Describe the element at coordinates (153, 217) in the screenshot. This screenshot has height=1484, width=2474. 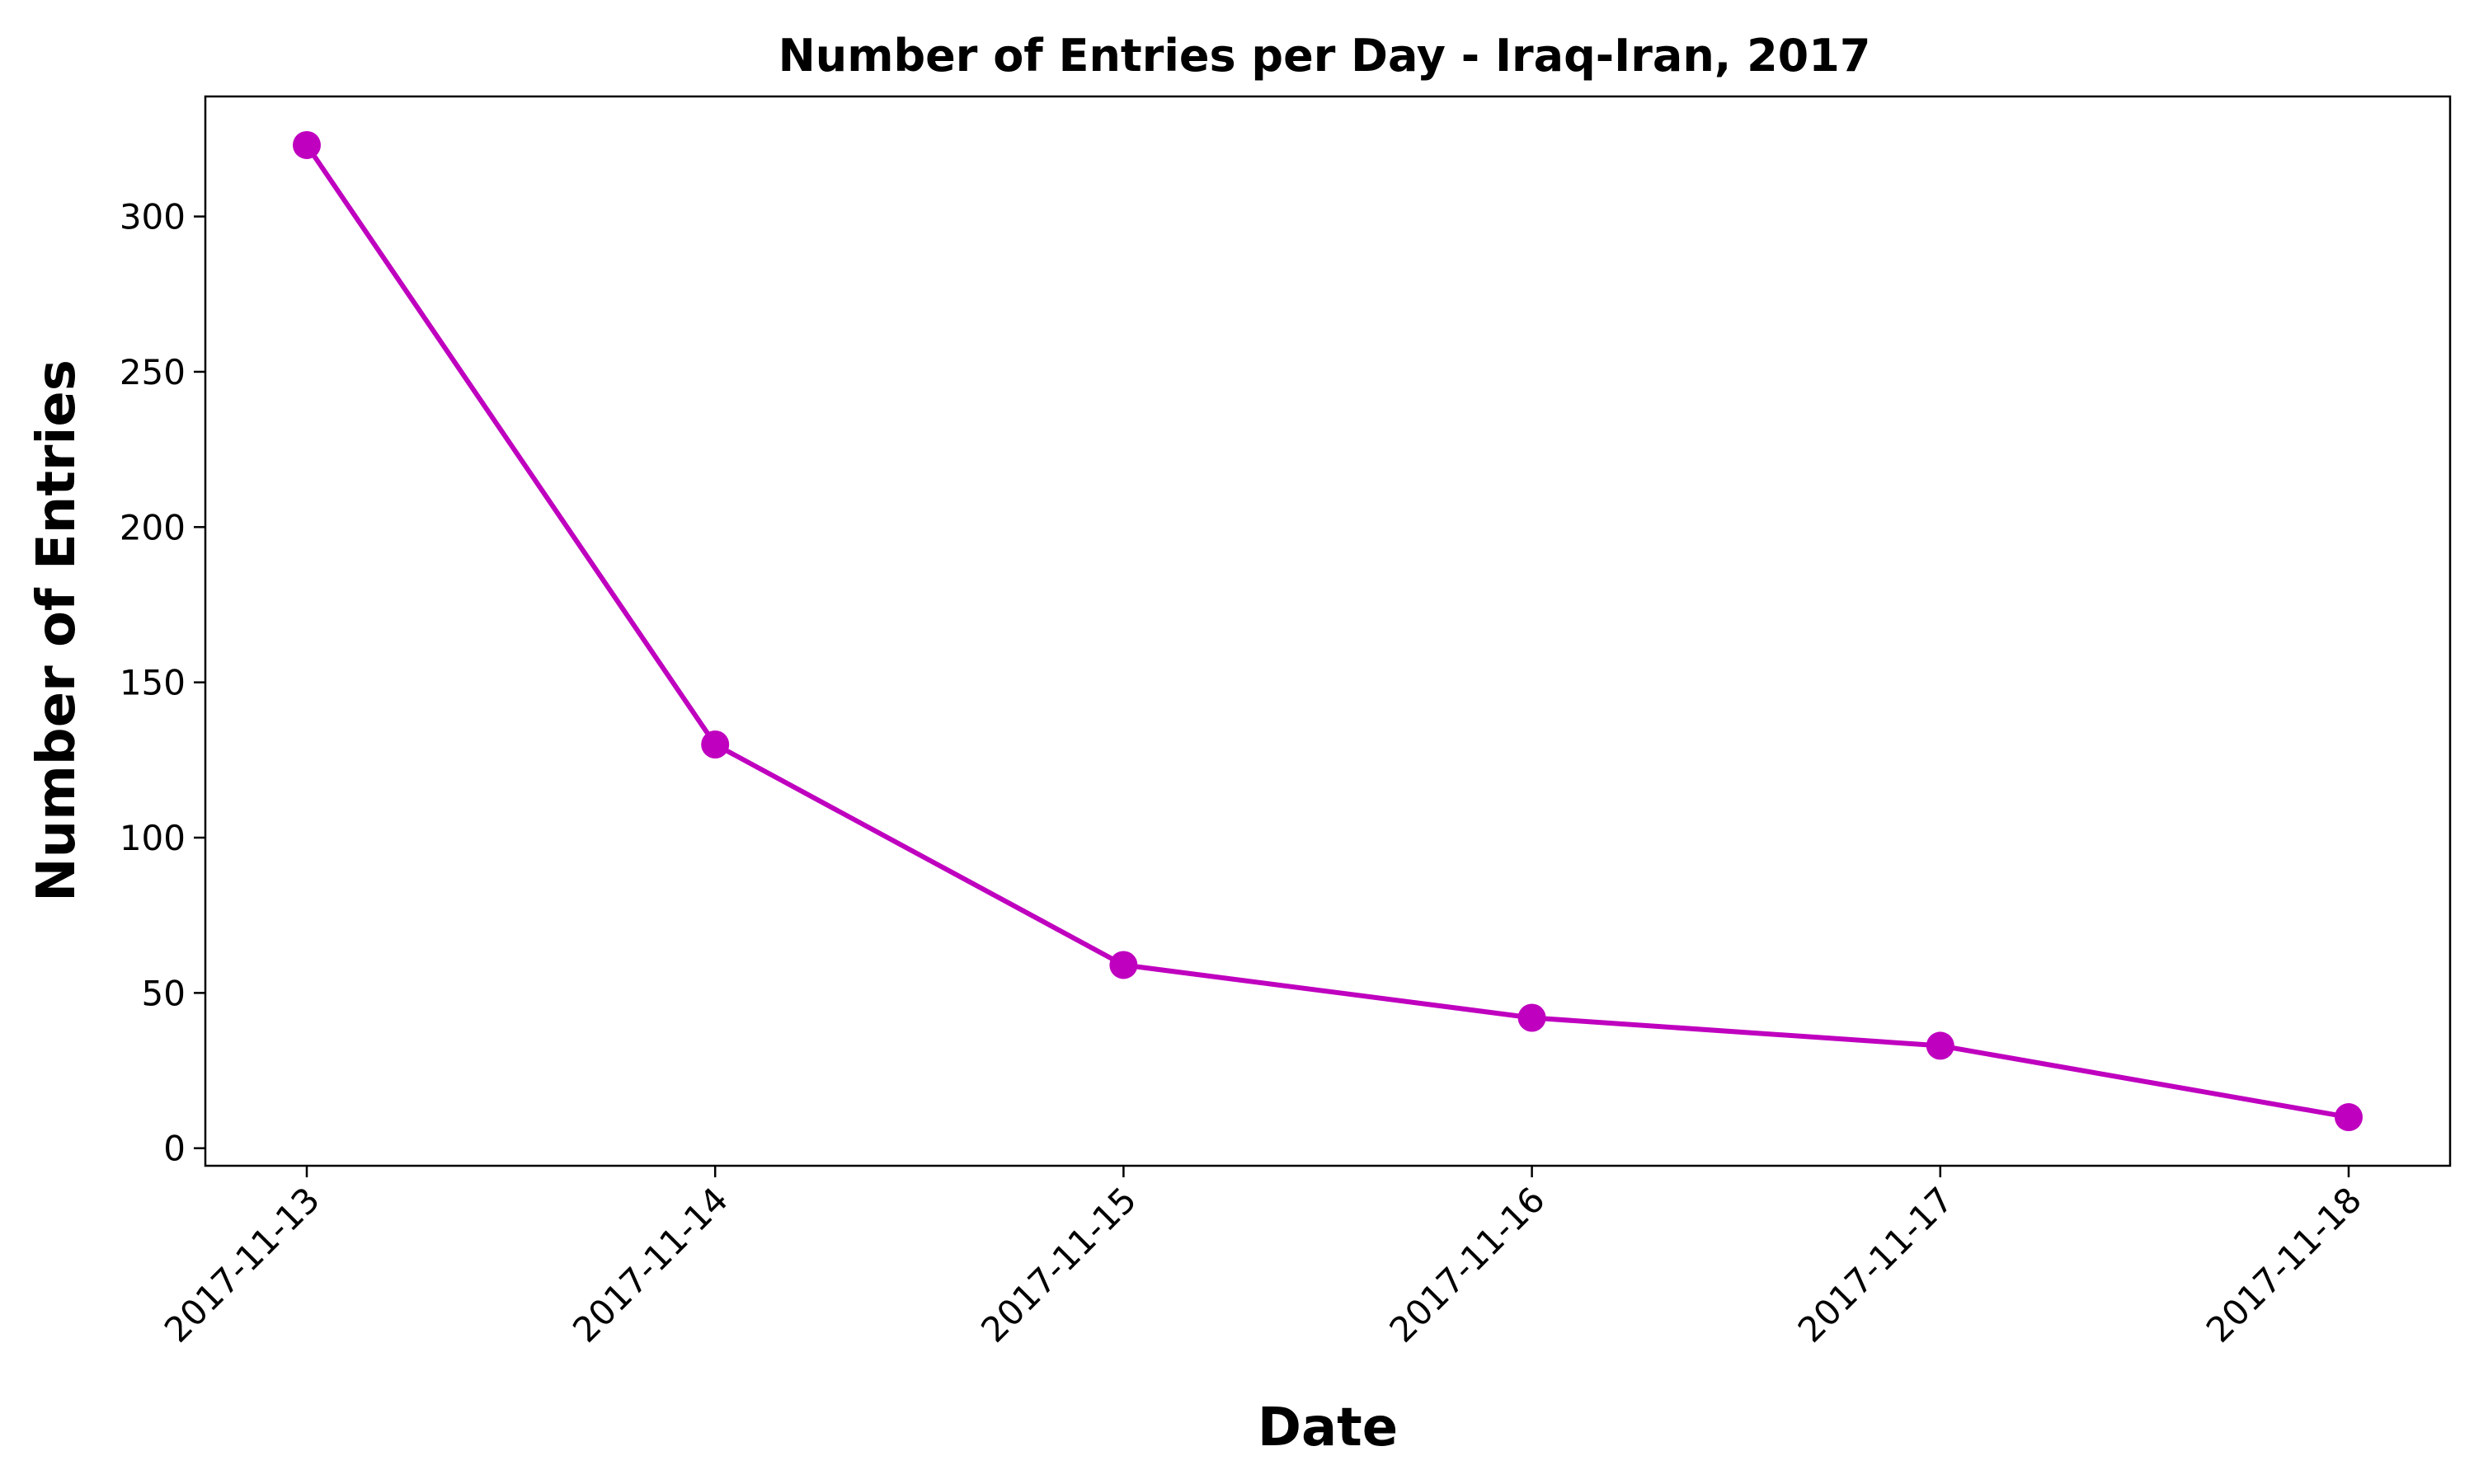
I see `y-tick-label: 300` at that location.